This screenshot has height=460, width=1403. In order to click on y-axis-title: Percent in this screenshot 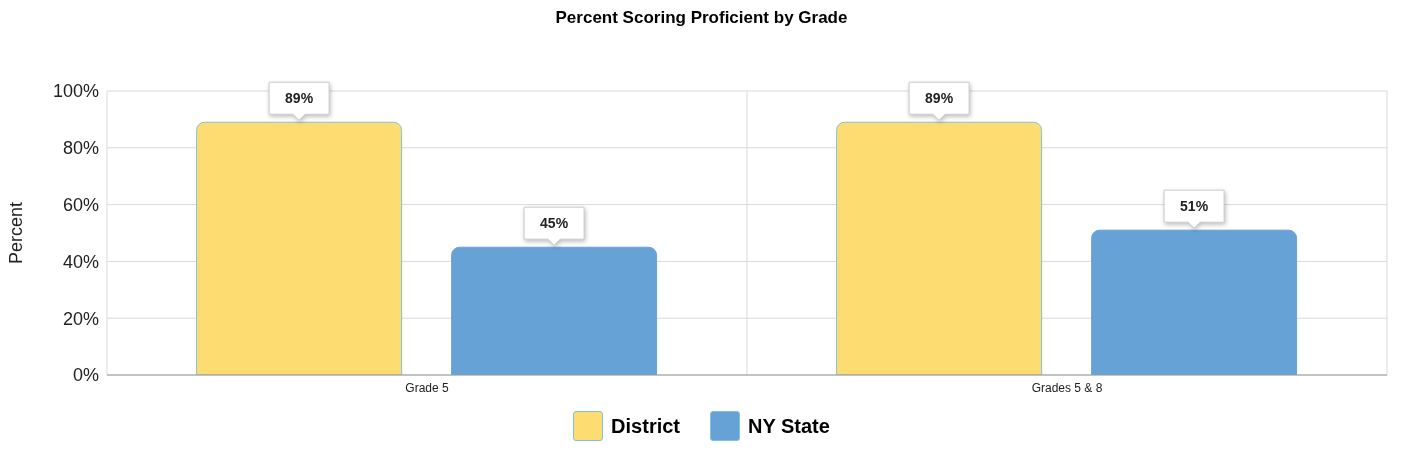, I will do `click(16, 233)`.